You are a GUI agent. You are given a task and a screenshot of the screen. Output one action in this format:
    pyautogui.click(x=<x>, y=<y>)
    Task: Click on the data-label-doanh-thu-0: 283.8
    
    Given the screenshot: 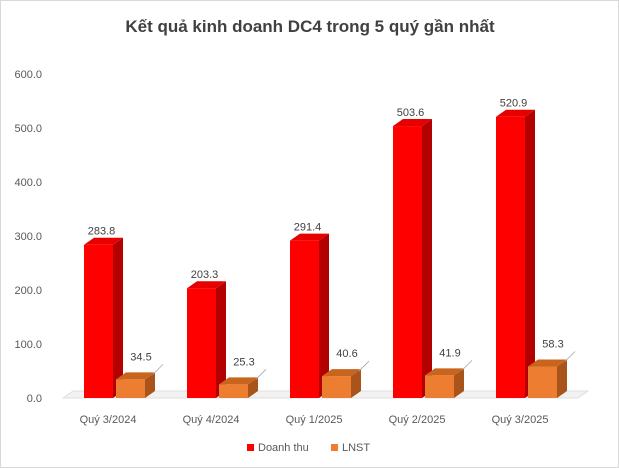 What is the action you would take?
    pyautogui.click(x=102, y=232)
    